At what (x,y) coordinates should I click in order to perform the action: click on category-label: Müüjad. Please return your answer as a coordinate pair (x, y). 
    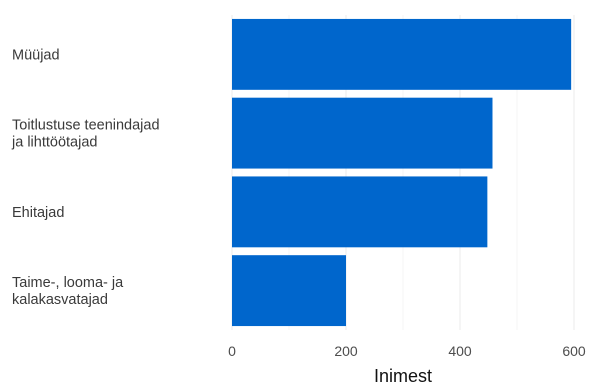
    Looking at the image, I should click on (36, 55).